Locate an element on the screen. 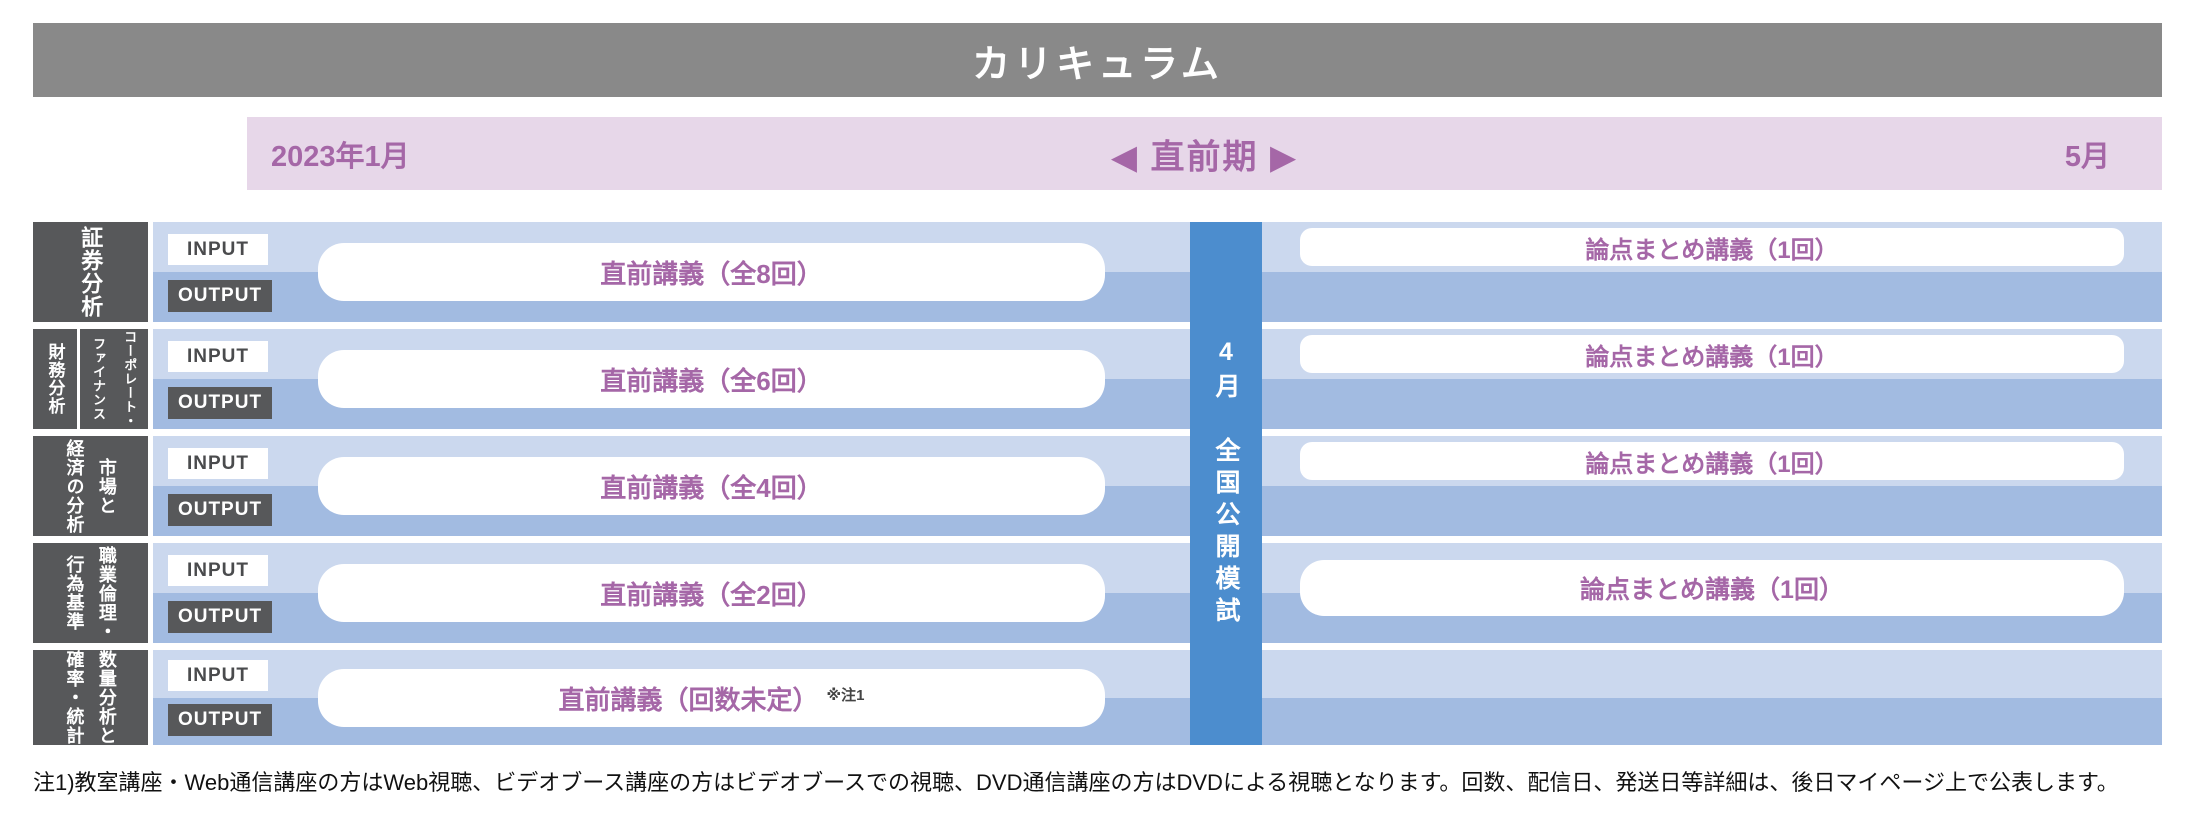  lecture-box: 直前講義（回数未定） ※注1 is located at coordinates (711, 698).